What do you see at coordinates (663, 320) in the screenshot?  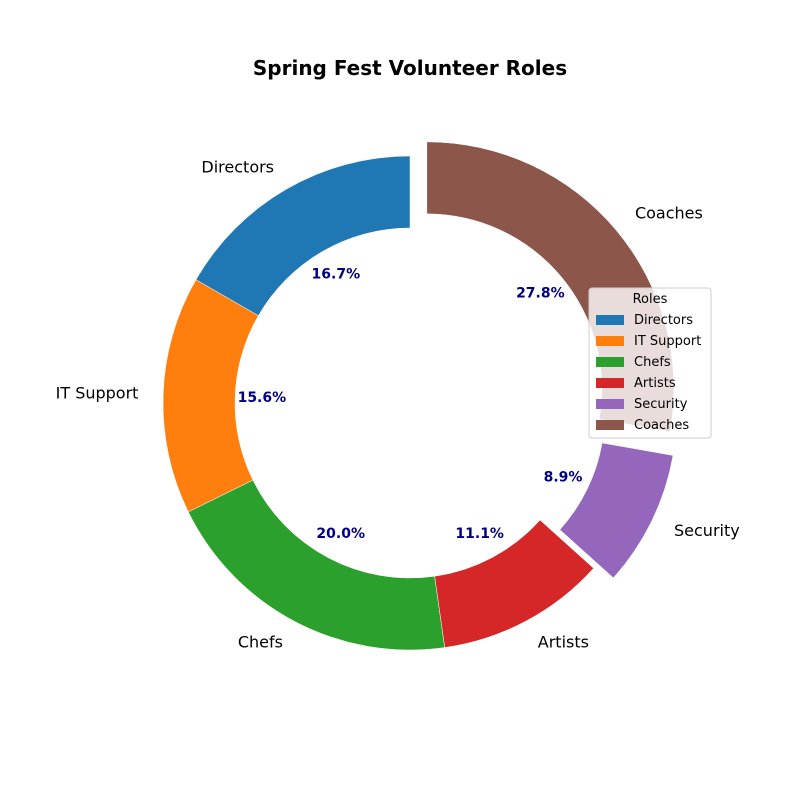 I see `legend-label-directors: Directors` at bounding box center [663, 320].